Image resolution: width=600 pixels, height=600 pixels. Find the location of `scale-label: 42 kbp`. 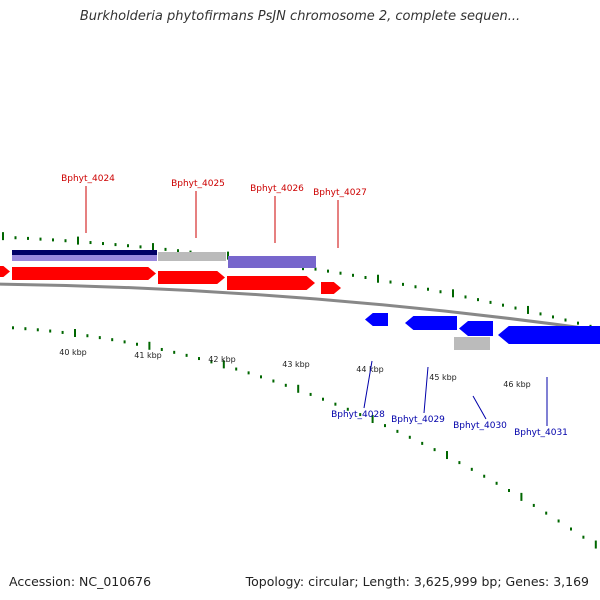

scale-label: 42 kbp is located at coordinates (222, 359).